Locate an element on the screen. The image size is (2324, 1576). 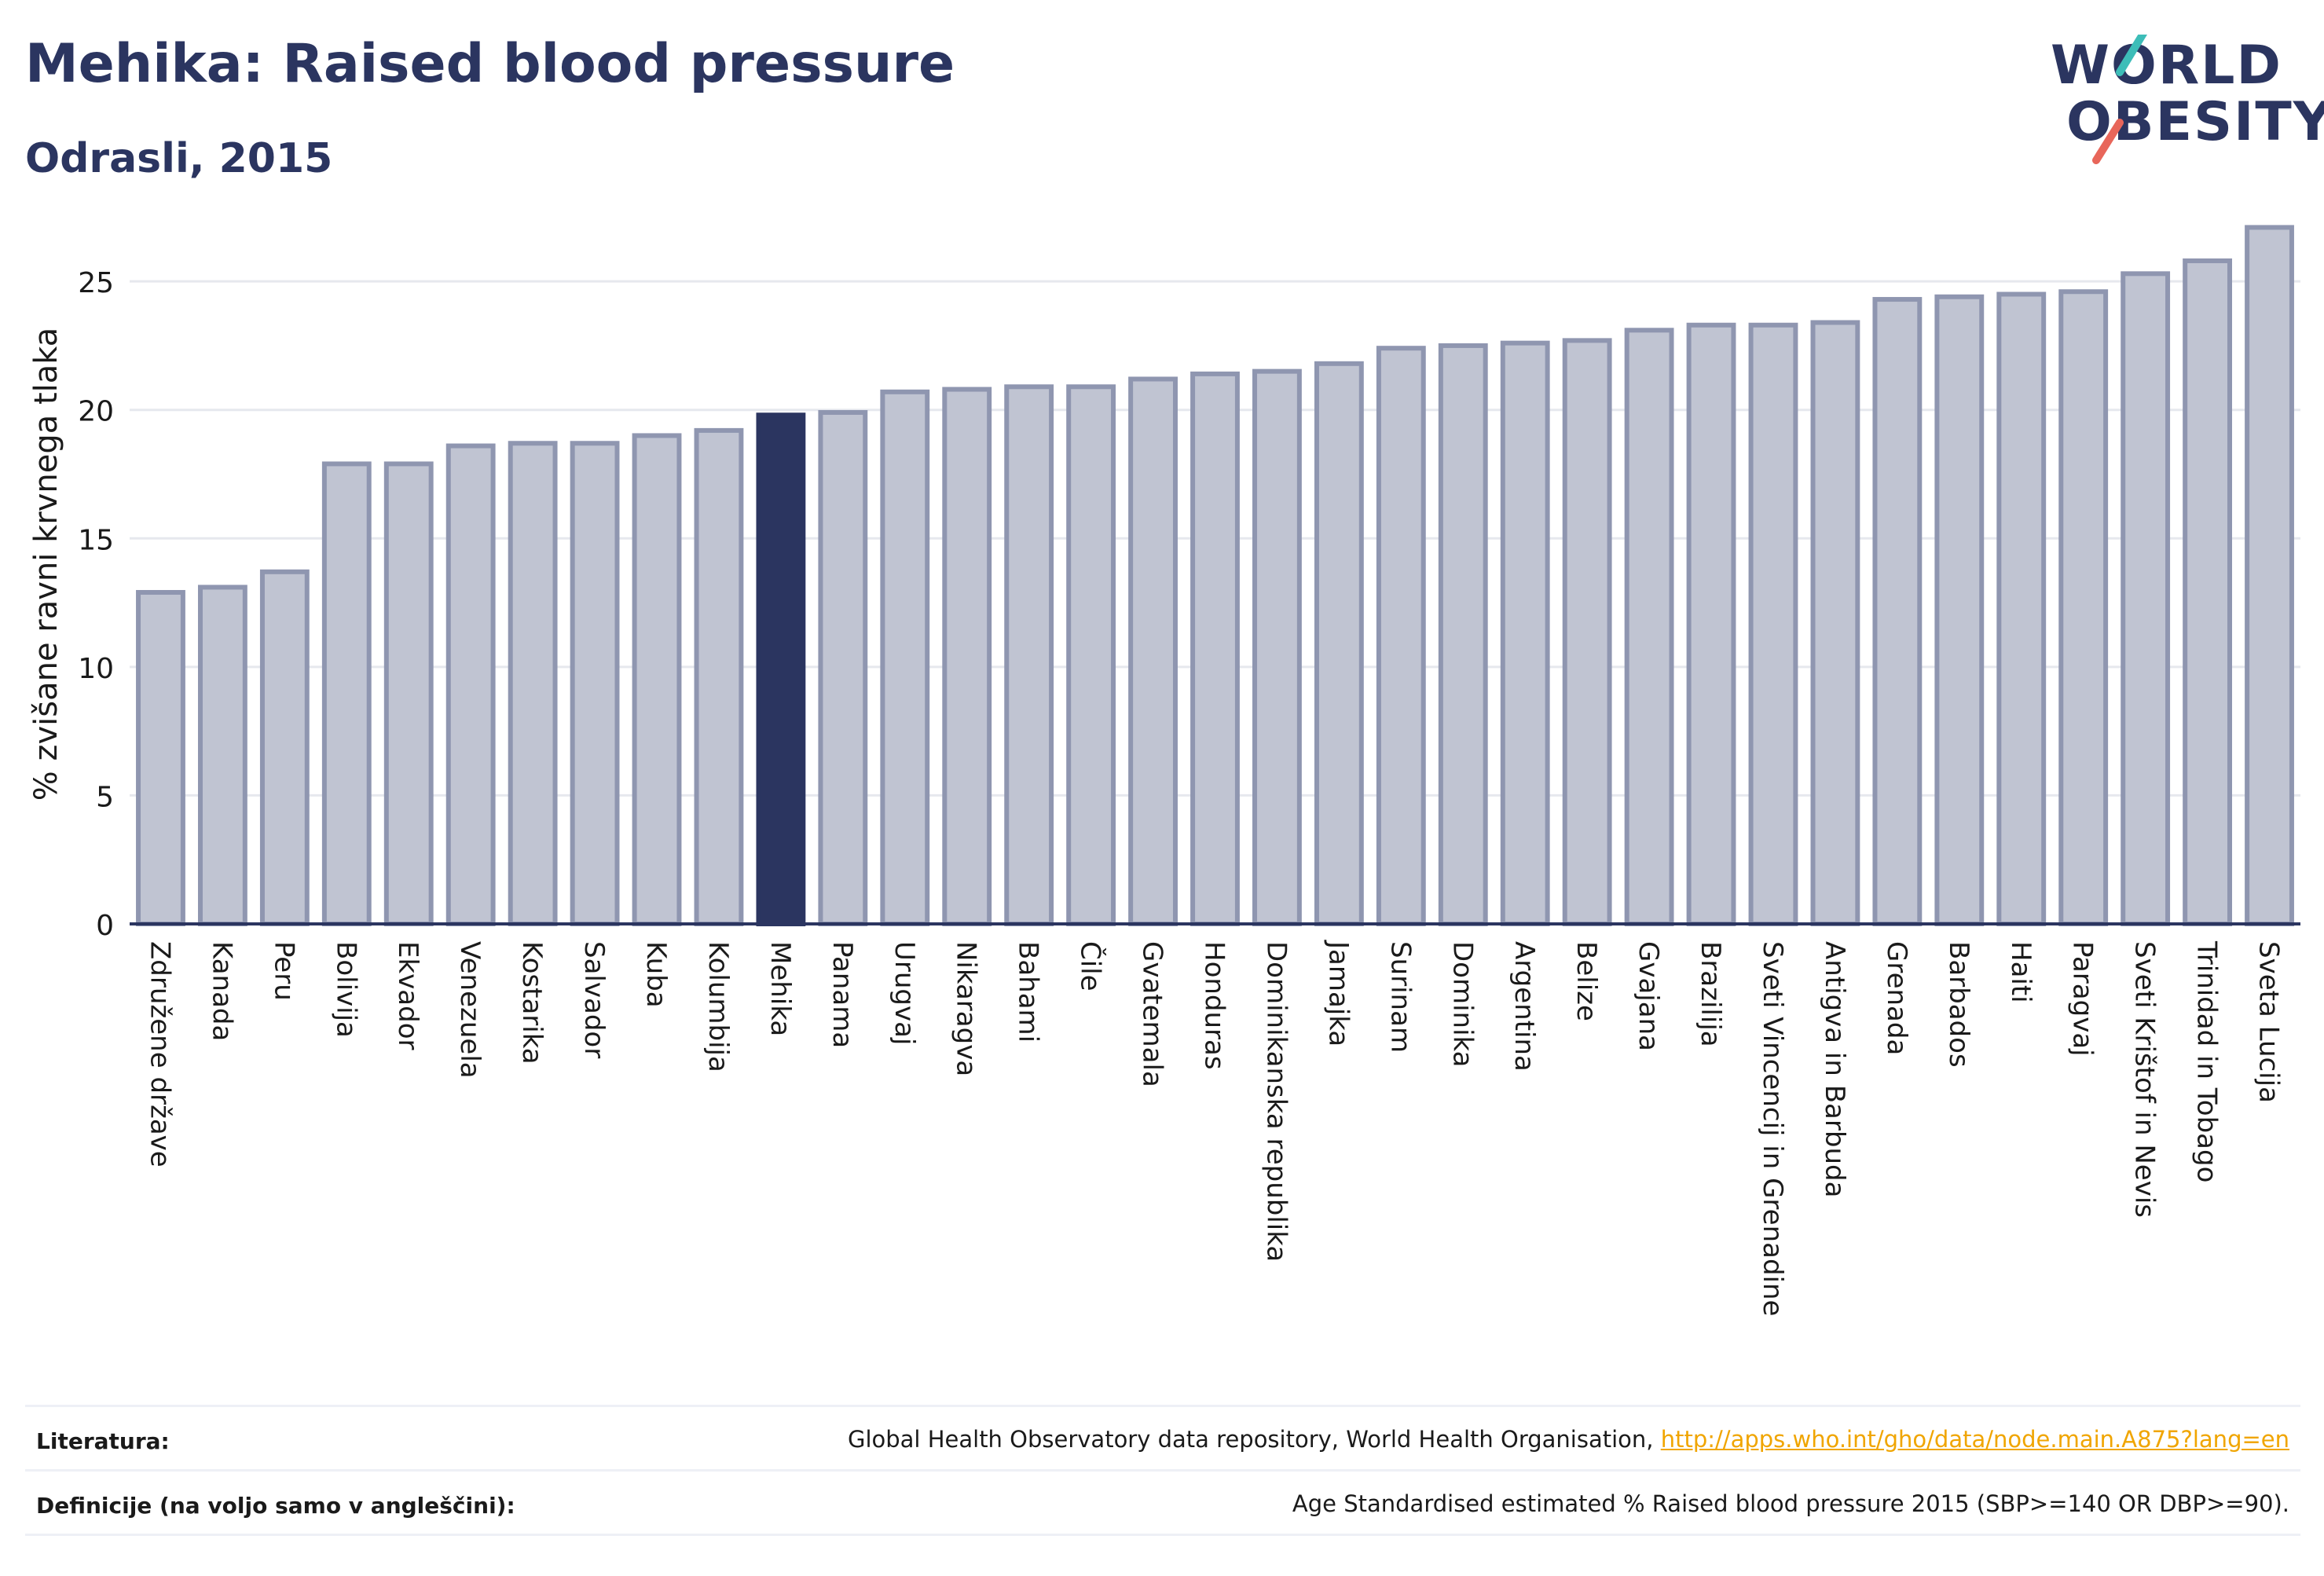
y-tick-label: 10 is located at coordinates (96, 669).